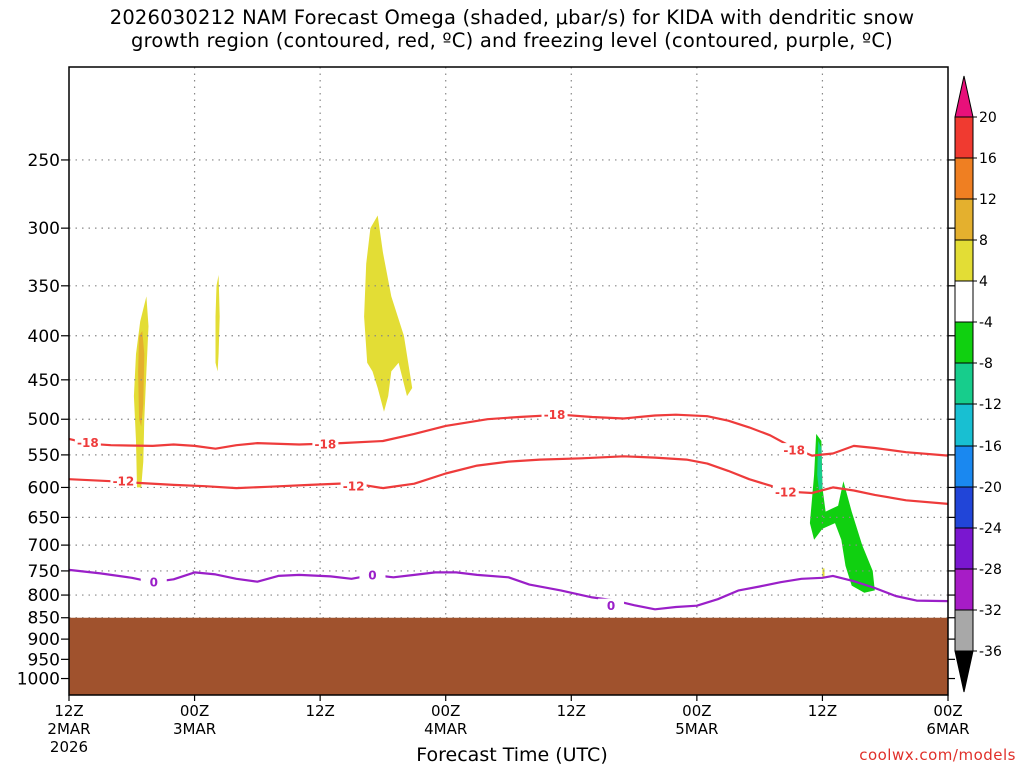 This screenshot has height=768, width=1024. What do you see at coordinates (988, 200) in the screenshot?
I see `colorbar-label: 12` at bounding box center [988, 200].